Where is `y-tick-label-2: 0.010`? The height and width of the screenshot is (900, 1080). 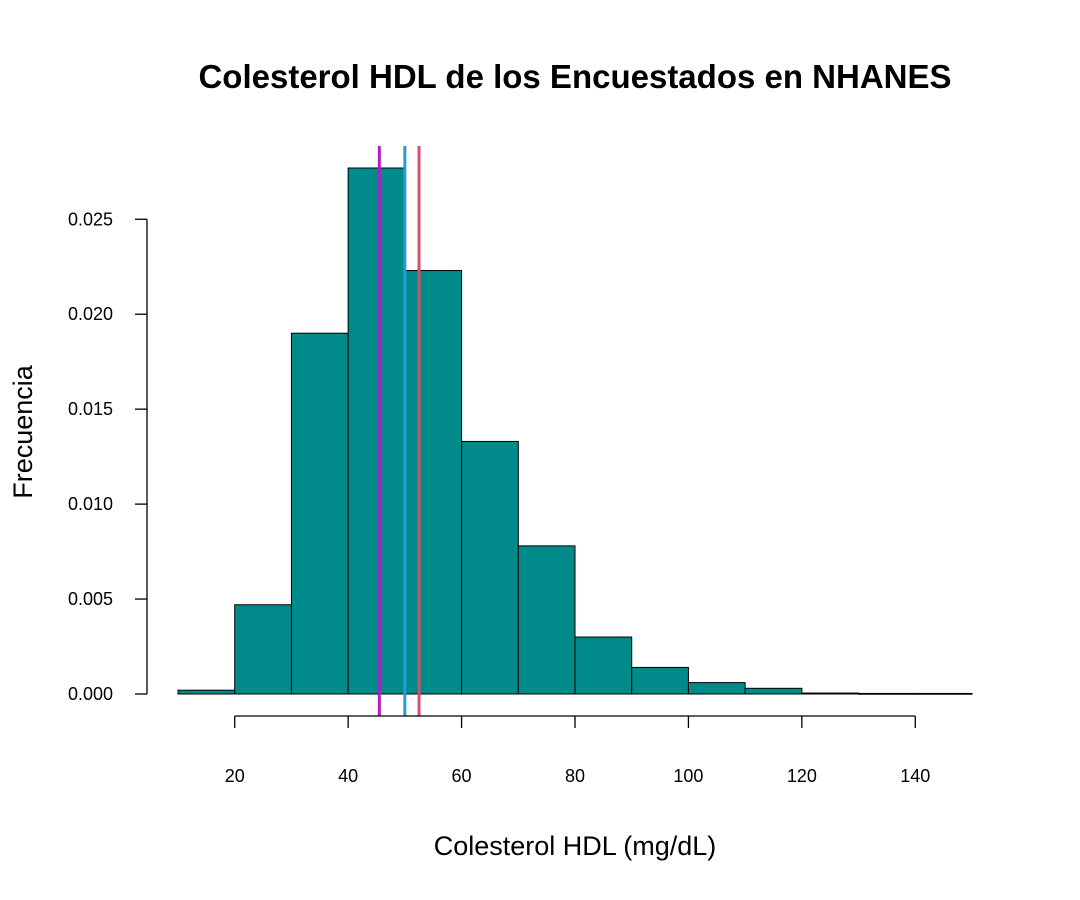
y-tick-label-2: 0.010 is located at coordinates (90, 504).